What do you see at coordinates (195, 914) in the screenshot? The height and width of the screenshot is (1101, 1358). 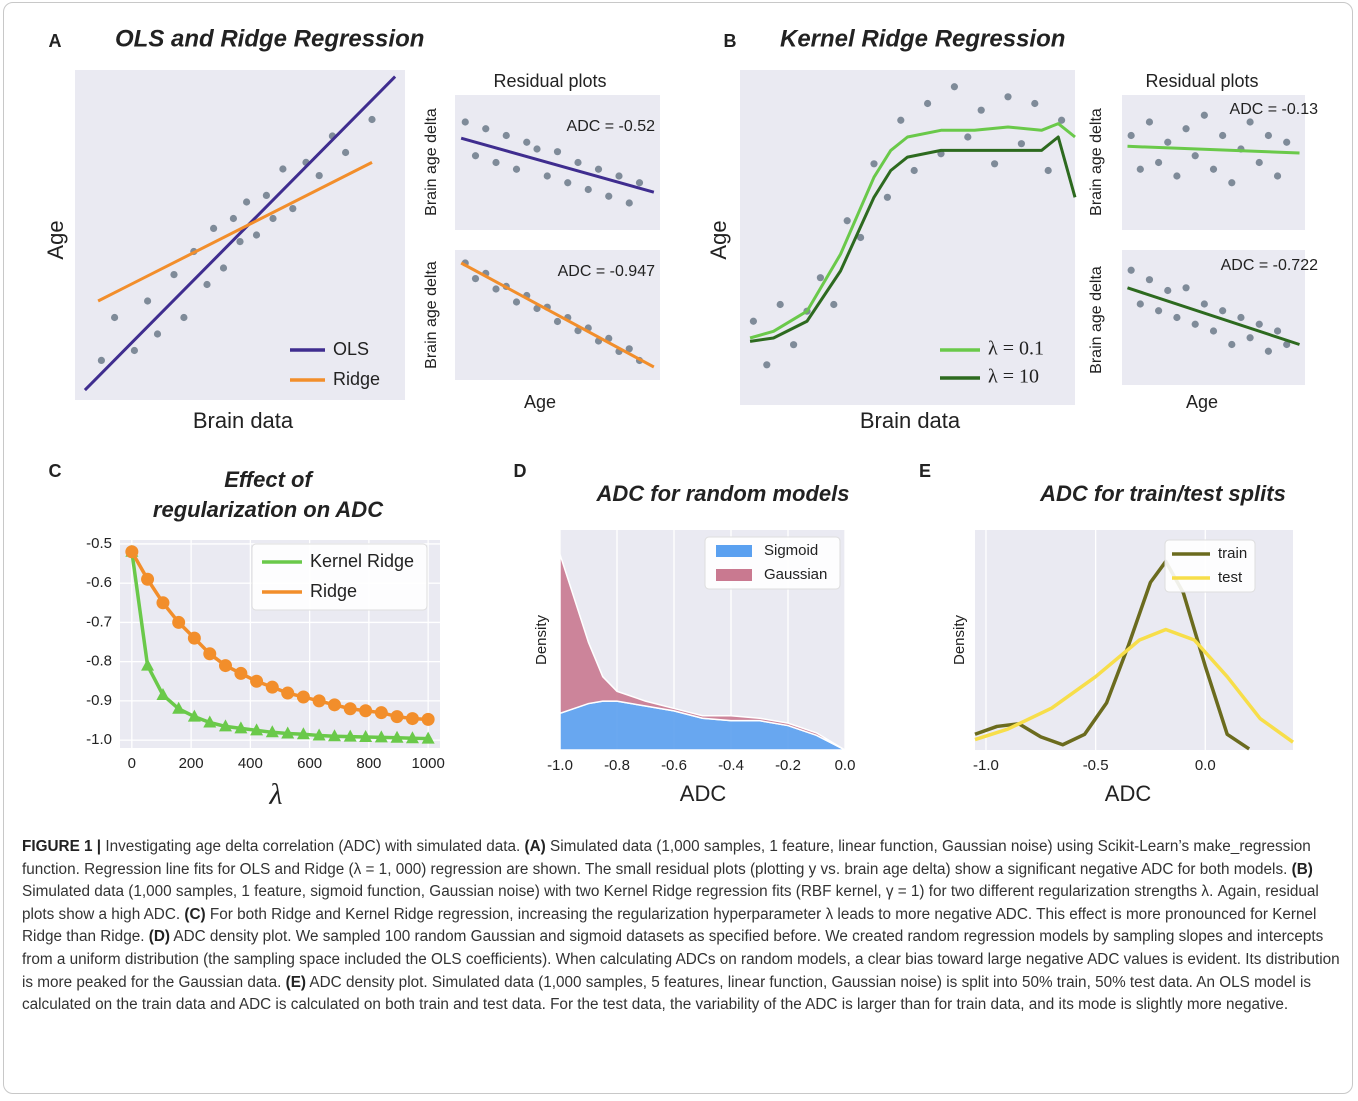 I see `caption-run: (C)` at bounding box center [195, 914].